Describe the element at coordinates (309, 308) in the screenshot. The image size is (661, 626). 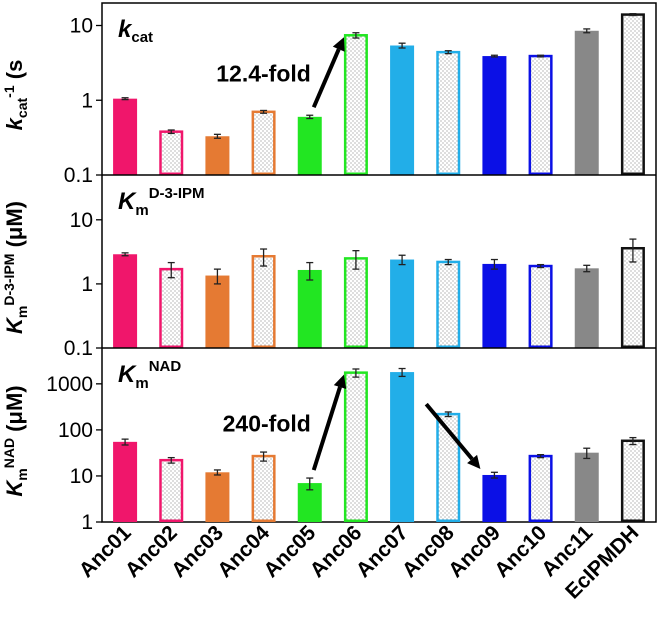
I see `bar-anc05-km-d3ipm` at that location.